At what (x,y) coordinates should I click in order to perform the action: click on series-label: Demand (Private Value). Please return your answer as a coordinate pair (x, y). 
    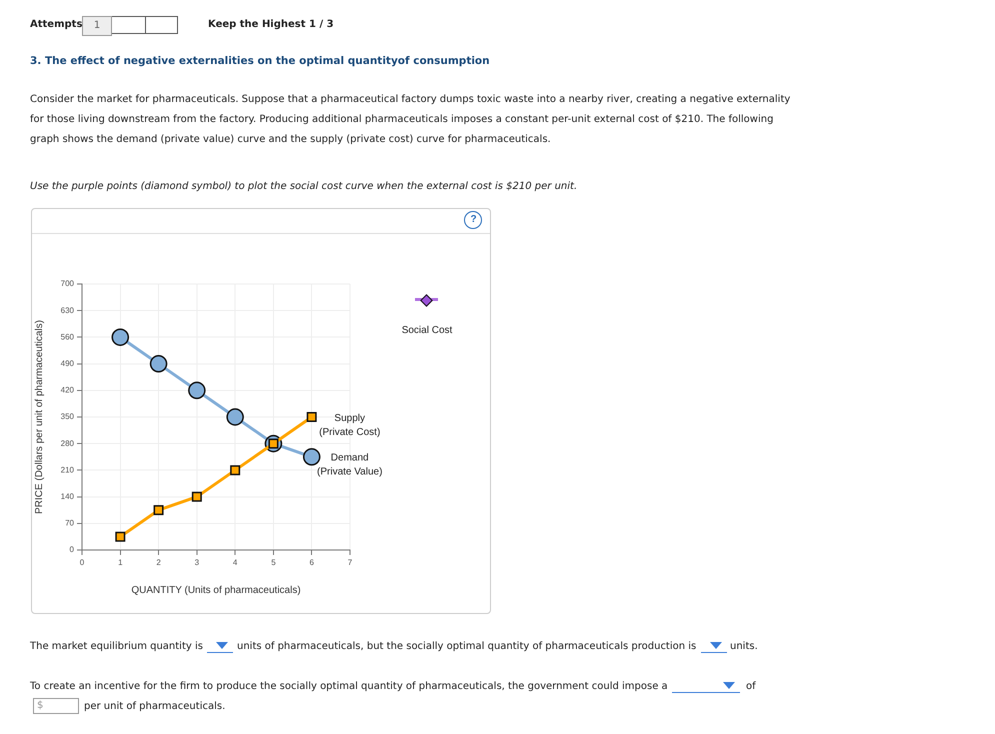
    Looking at the image, I should click on (349, 465).